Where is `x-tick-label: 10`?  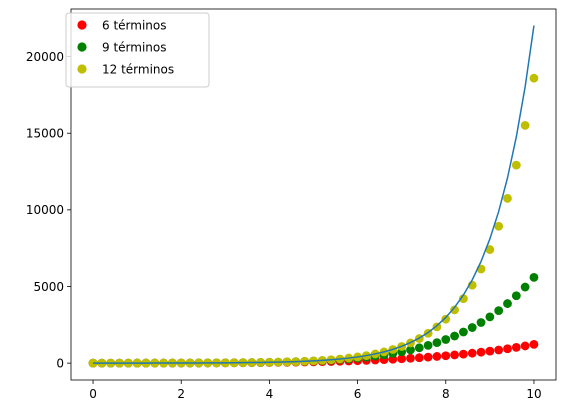 x-tick-label: 10 is located at coordinates (533, 394).